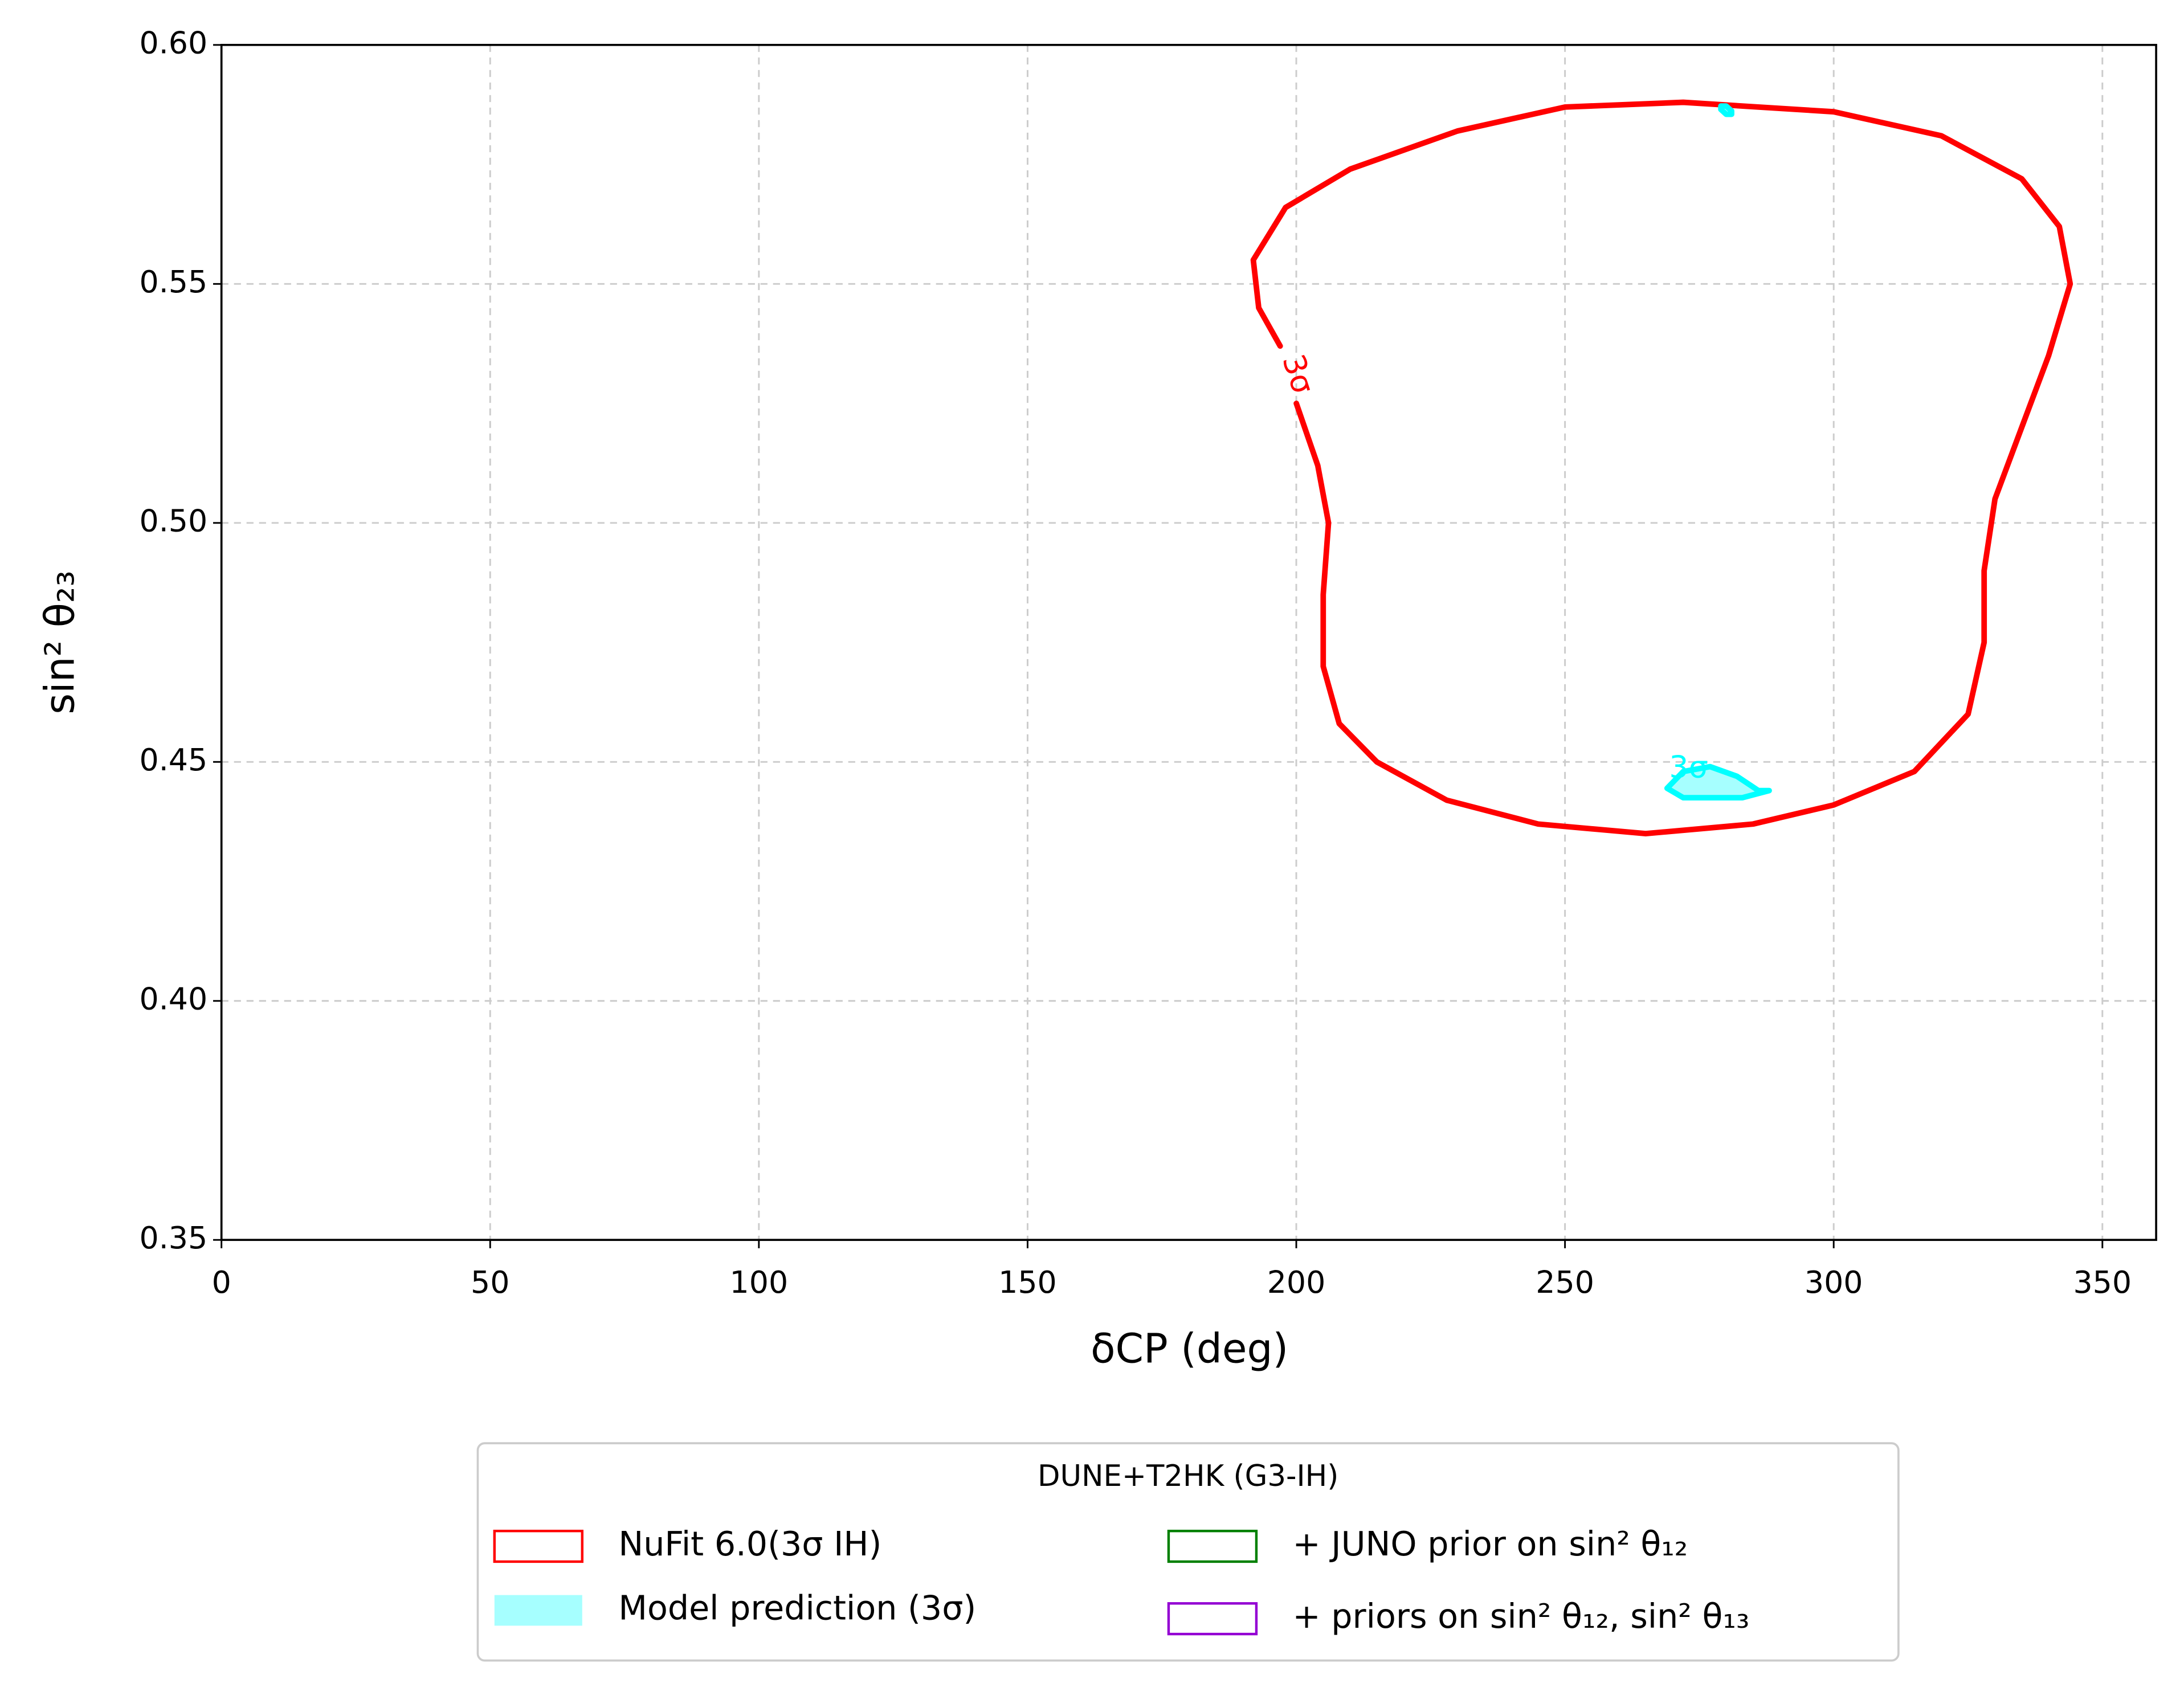  What do you see at coordinates (1189, 1348) in the screenshot?
I see `x-axis-label: δCP (deg)` at bounding box center [1189, 1348].